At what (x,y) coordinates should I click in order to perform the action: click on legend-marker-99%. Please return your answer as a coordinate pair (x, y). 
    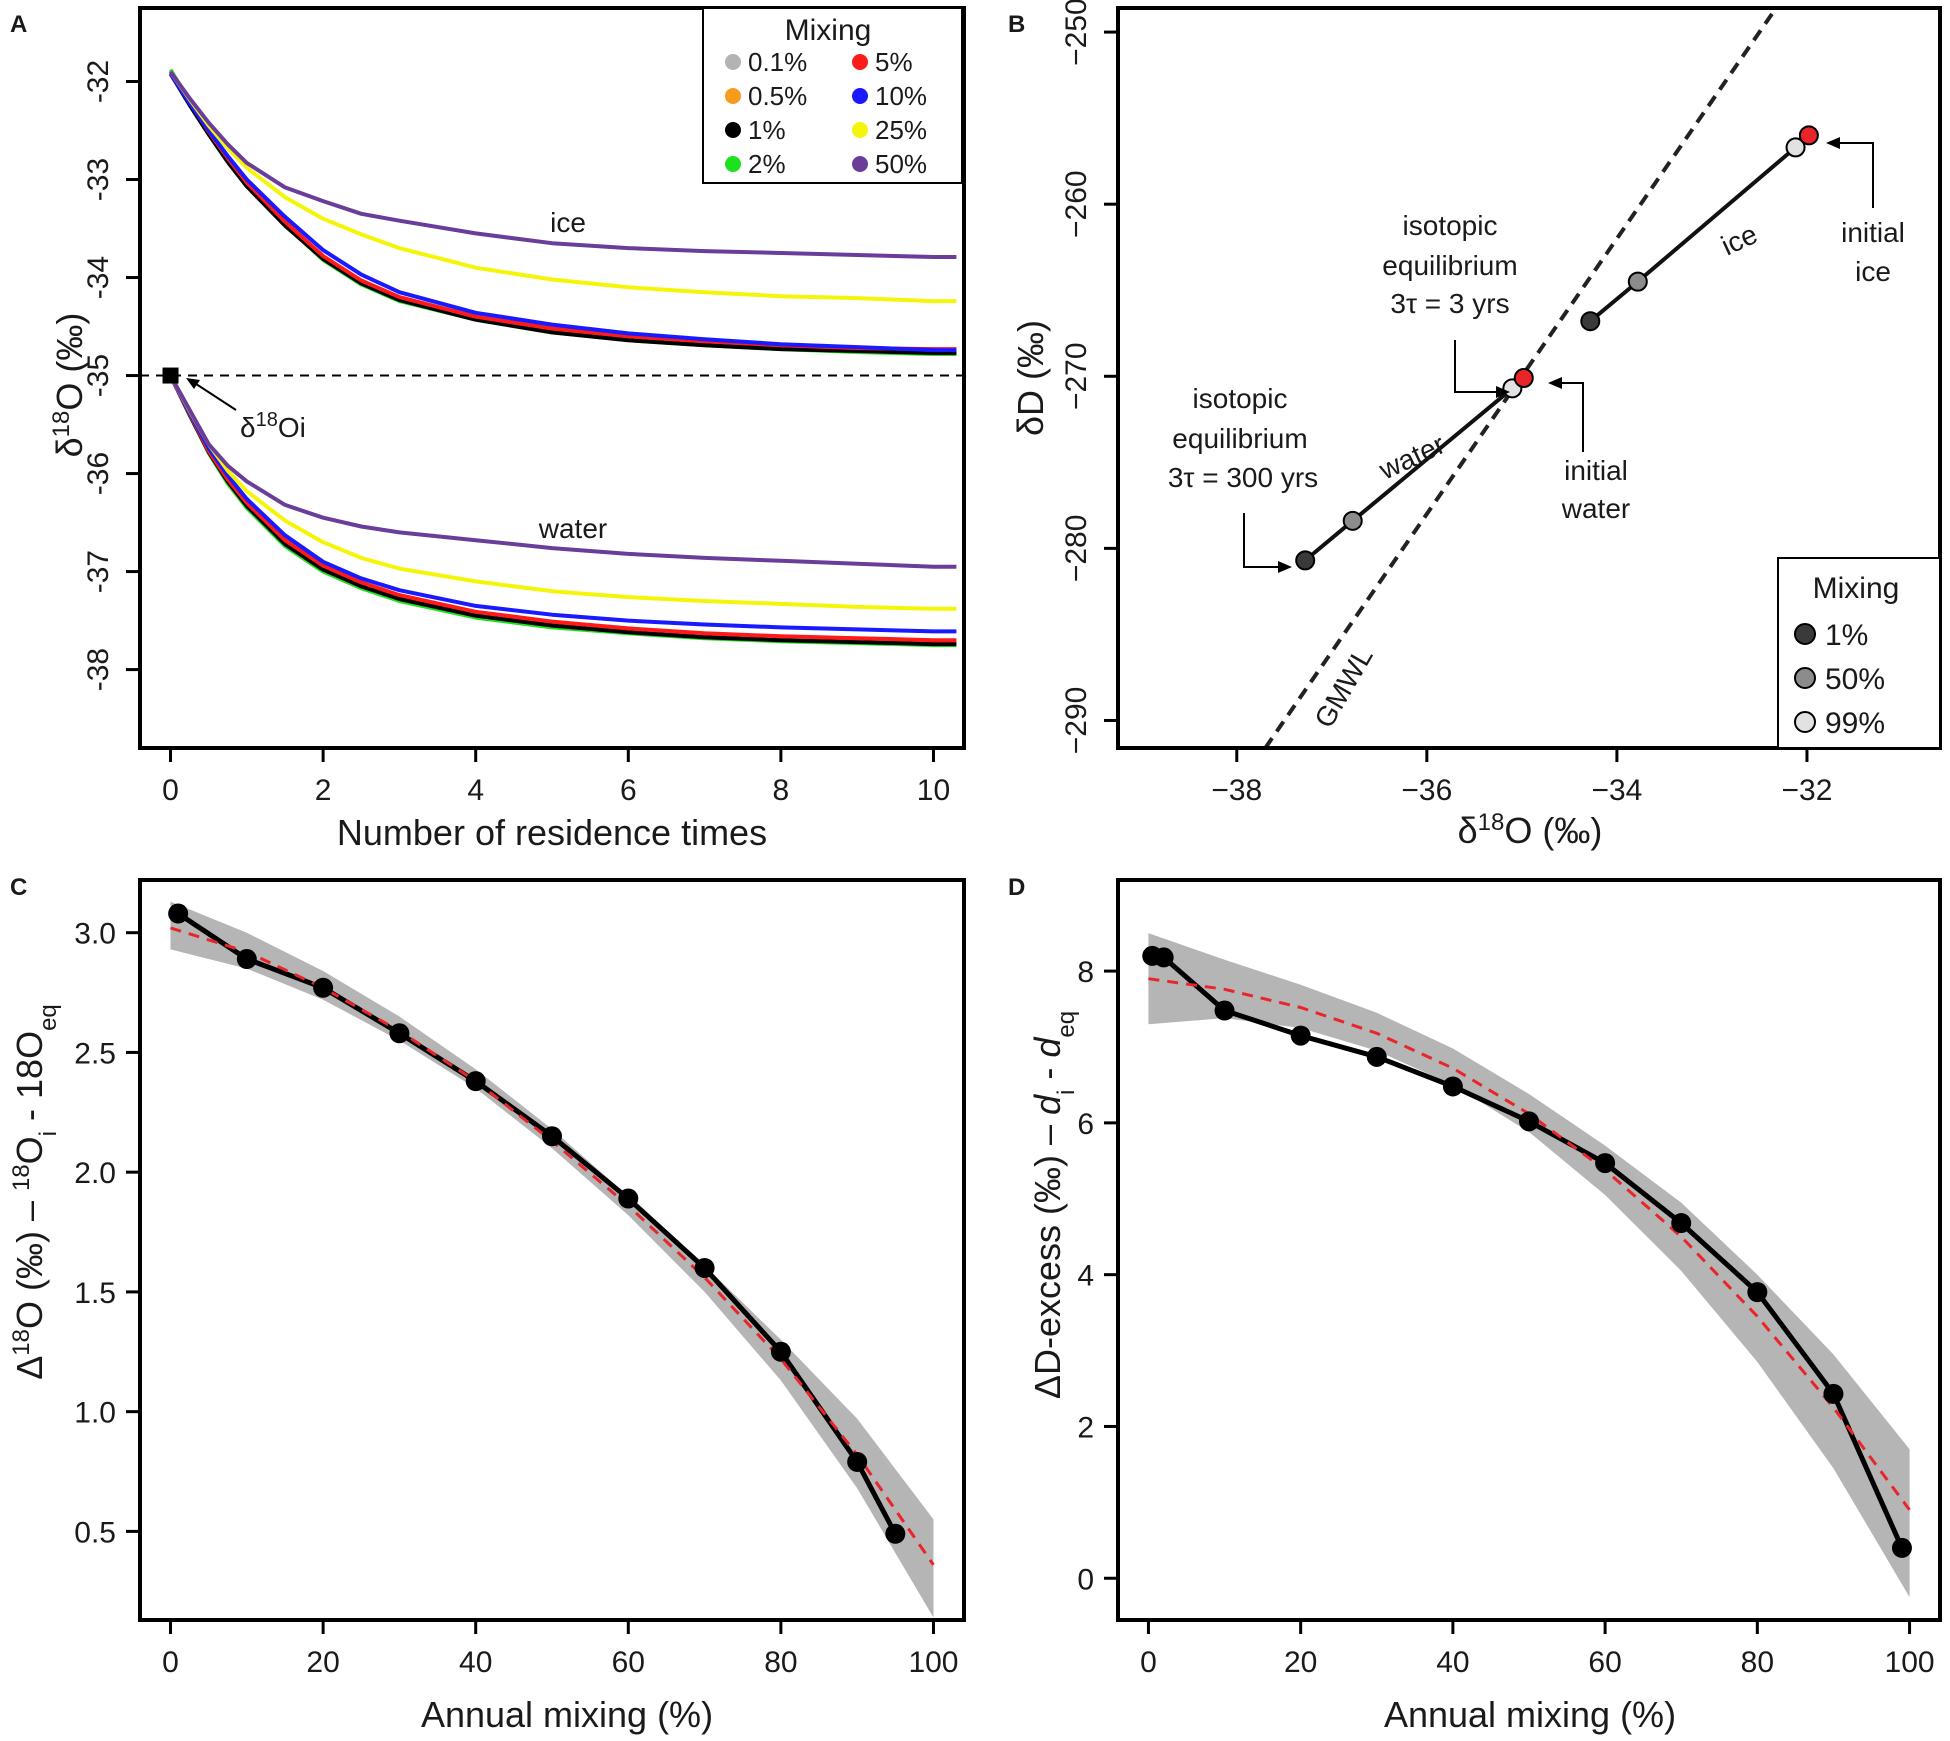
    Looking at the image, I should click on (1805, 722).